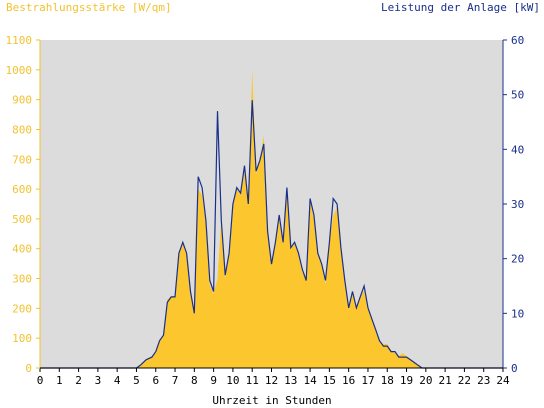 This screenshot has width=544, height=408. I want to click on left-y-tick-label: 100, so click(22, 338).